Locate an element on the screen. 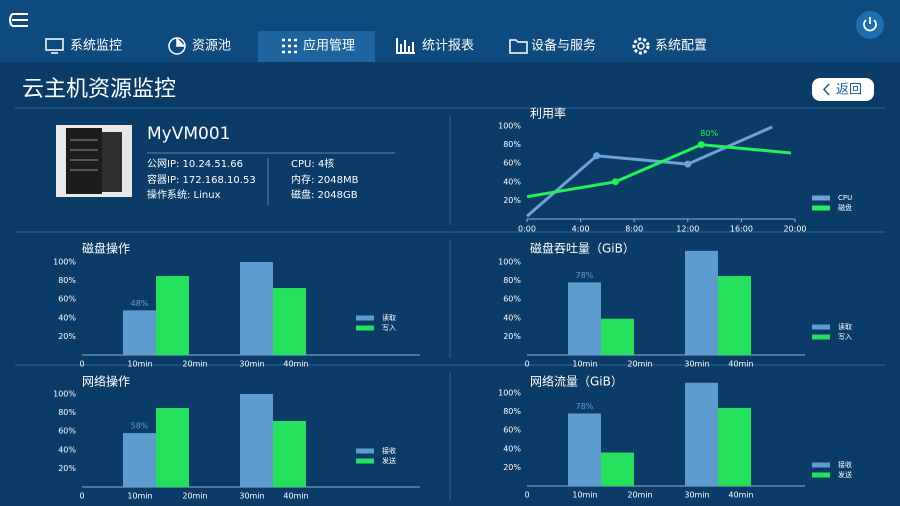  nav-icons is located at coordinates (347, 46).